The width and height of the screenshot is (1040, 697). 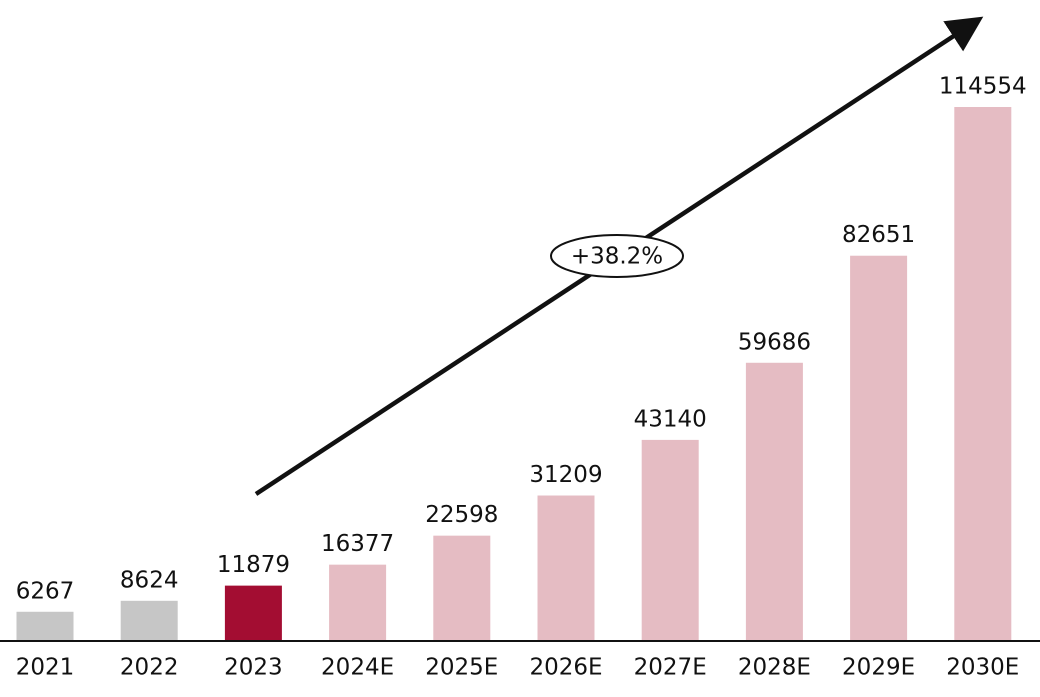 I want to click on x-tick-label: 2021, so click(x=45, y=668).